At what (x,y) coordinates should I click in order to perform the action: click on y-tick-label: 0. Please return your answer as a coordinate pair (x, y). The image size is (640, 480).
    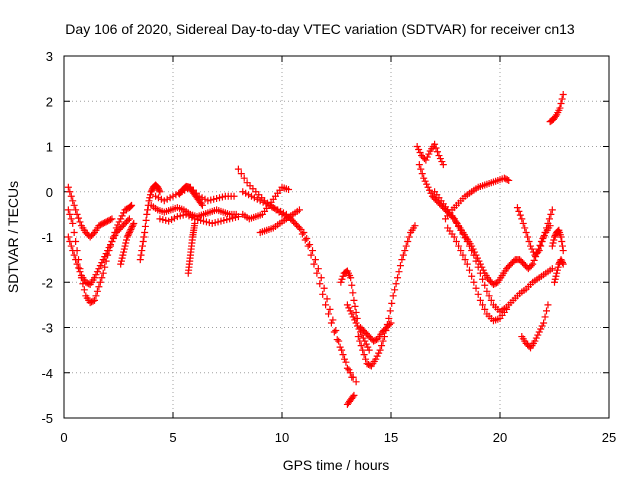
    Looking at the image, I should click on (49, 192).